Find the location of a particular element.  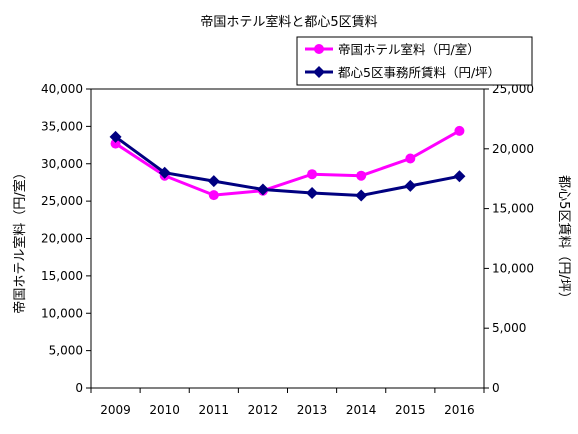

legend-item-1: 帝国ホテル室料（円/室） is located at coordinates (392, 49).